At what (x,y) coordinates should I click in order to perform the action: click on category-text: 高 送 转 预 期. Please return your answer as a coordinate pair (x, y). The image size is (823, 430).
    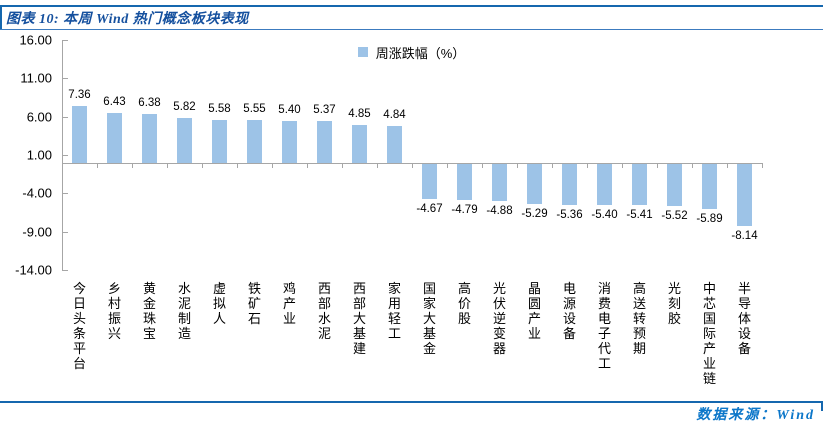
    Looking at the image, I should click on (639, 318).